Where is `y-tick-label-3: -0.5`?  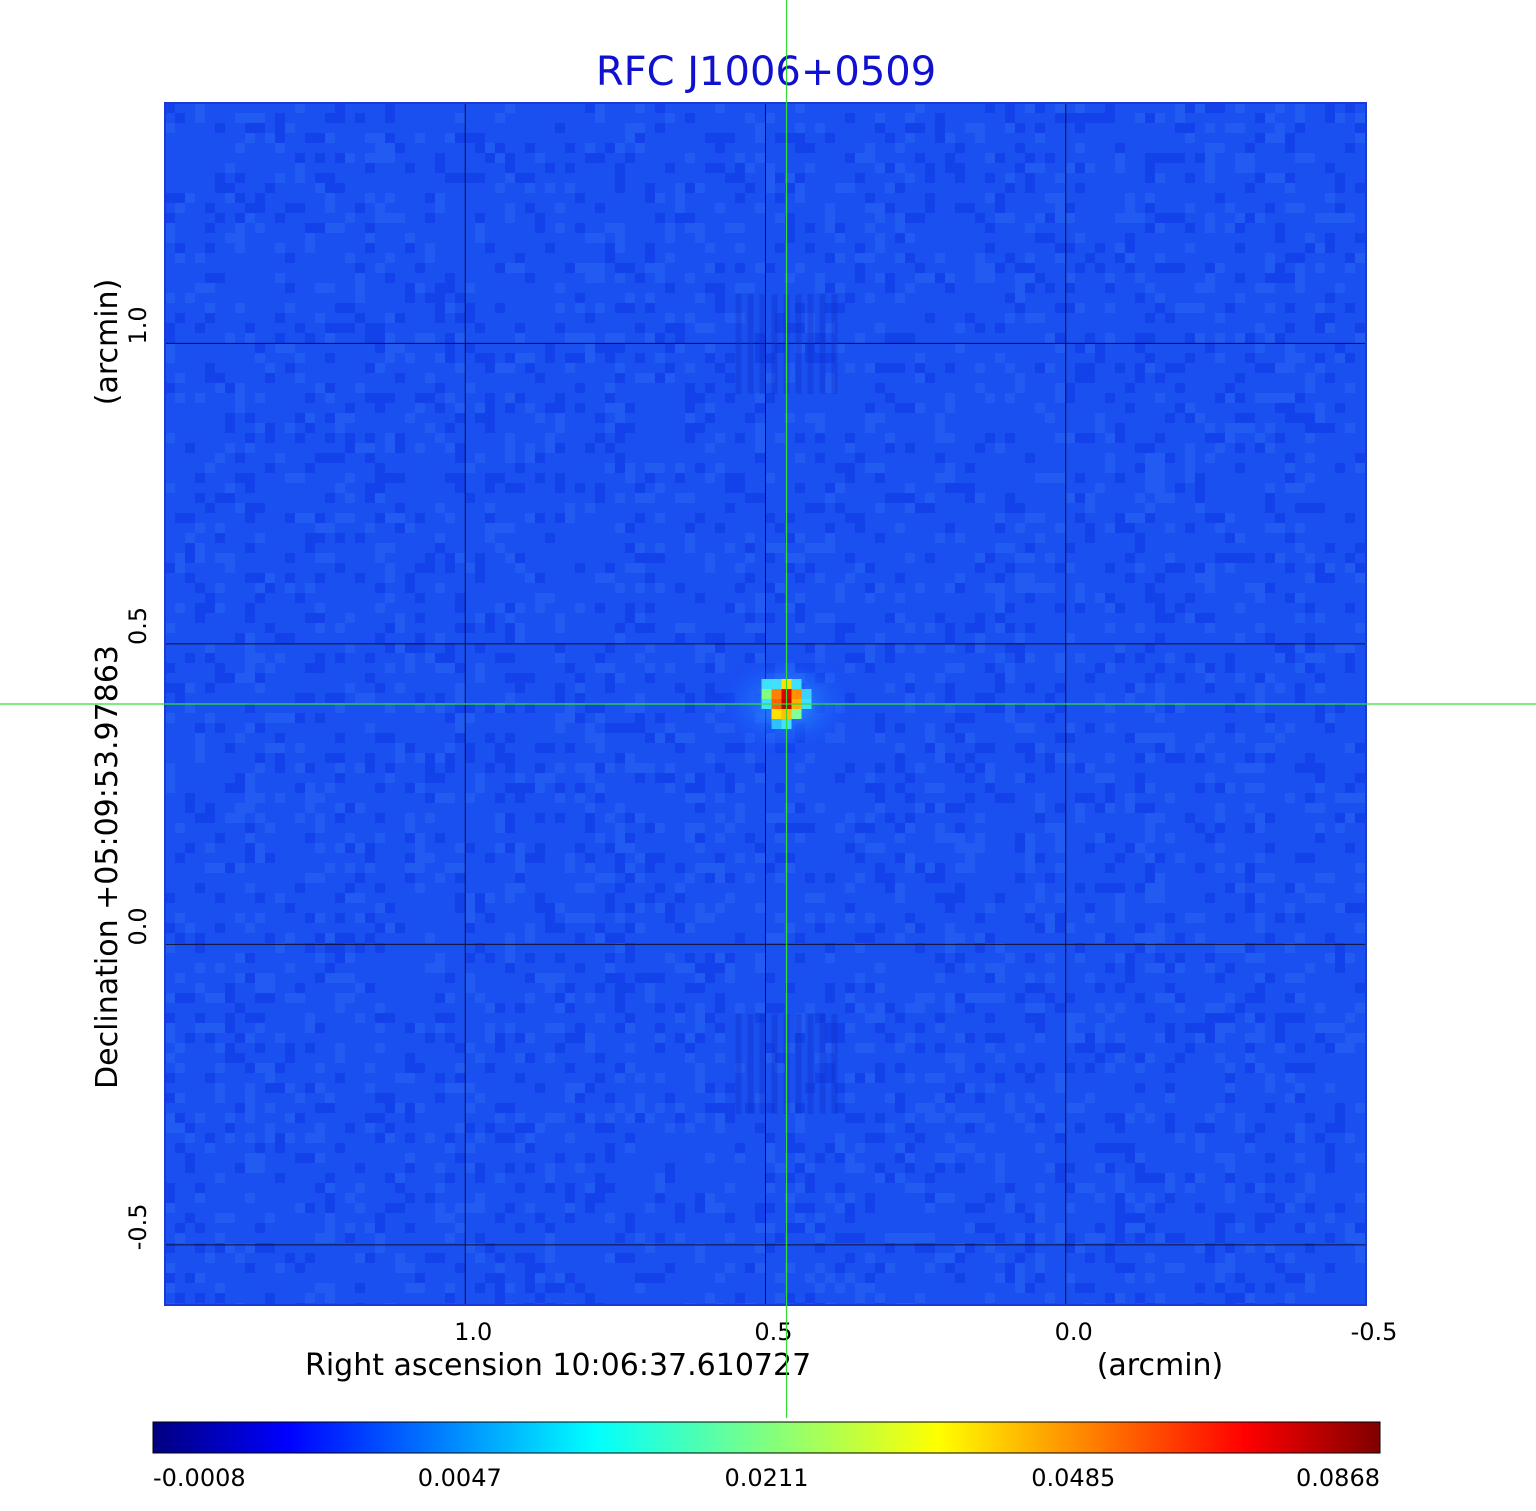 y-tick-label-3: -0.5 is located at coordinates (138, 1226).